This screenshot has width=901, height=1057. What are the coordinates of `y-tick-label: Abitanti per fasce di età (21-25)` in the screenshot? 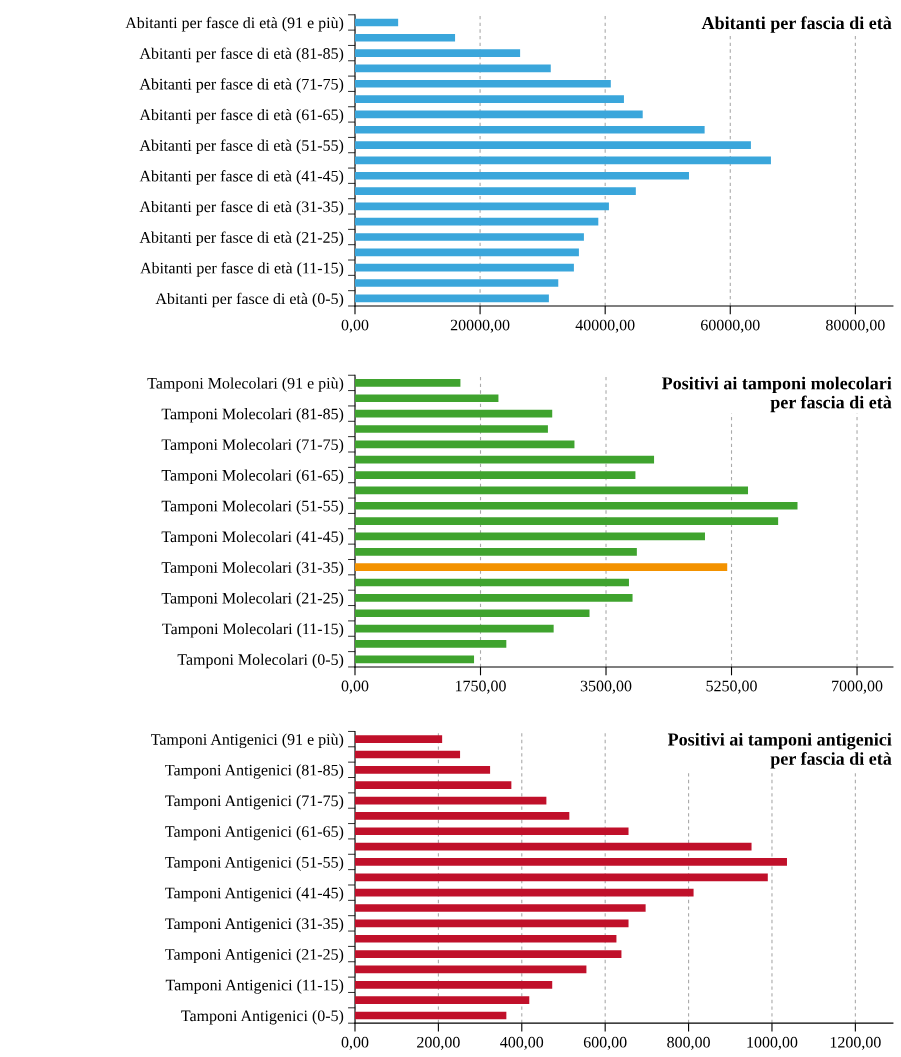 It's located at (241, 239).